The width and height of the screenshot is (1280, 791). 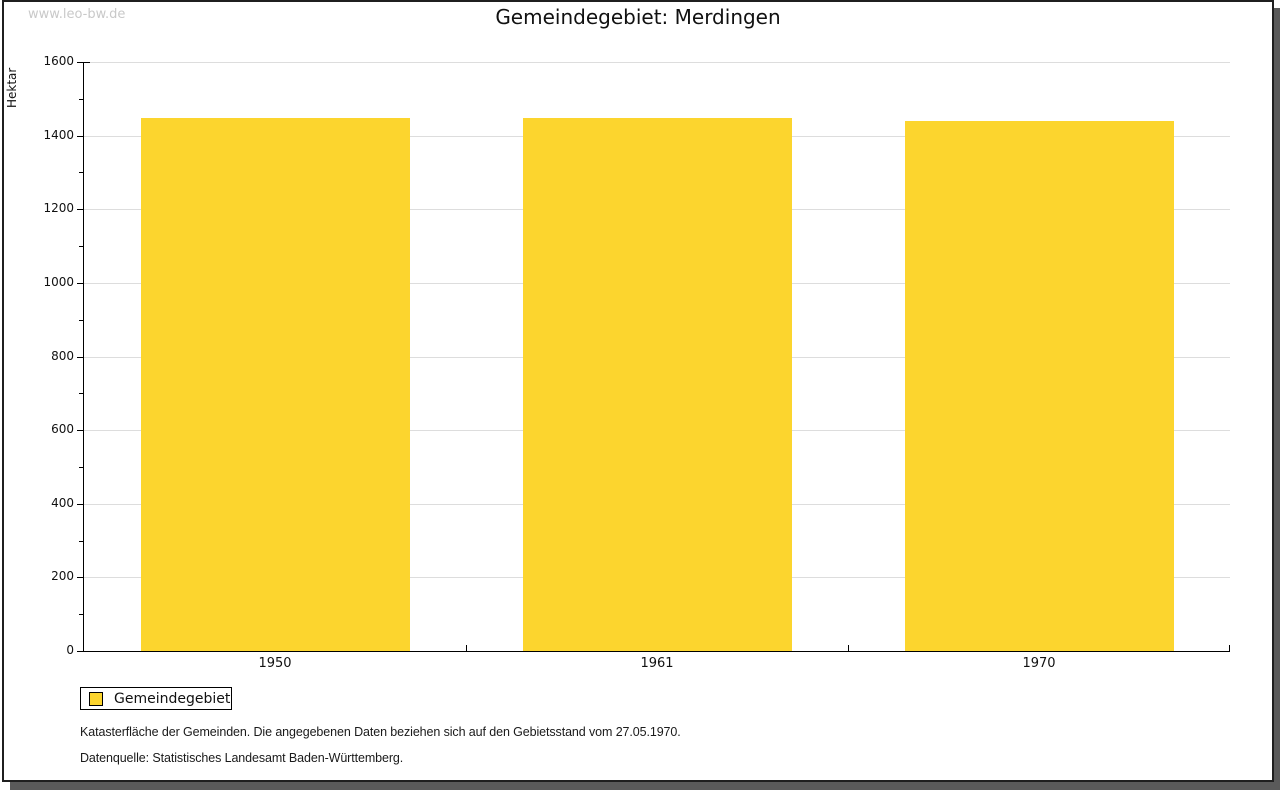 I want to click on legend: Gemeindegebiet, so click(x=156, y=698).